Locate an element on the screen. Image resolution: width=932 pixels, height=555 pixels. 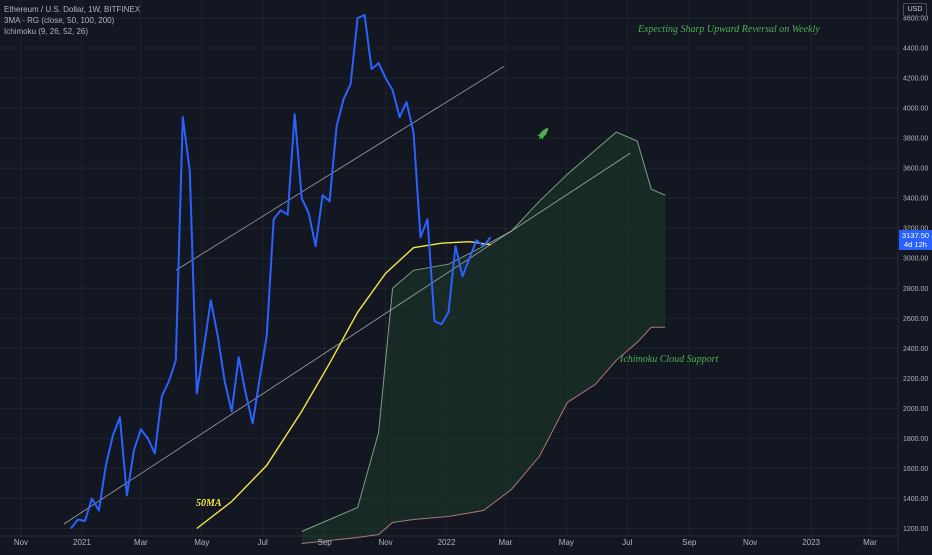
y-tick-label: 3800.00 is located at coordinates (915, 139).